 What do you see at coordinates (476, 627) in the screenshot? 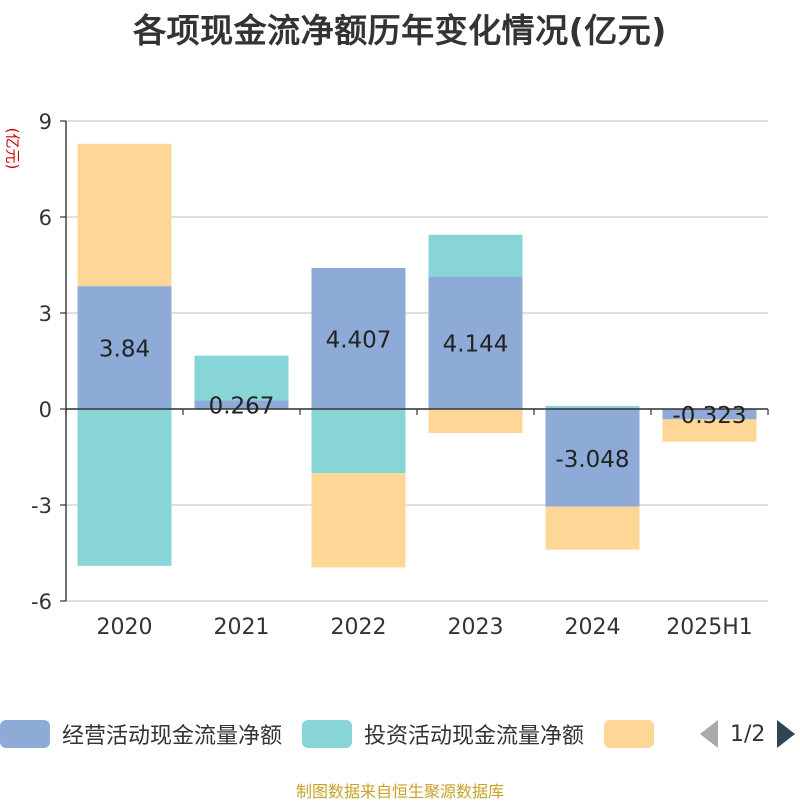
I see `x-tick-label-2023: 2023` at bounding box center [476, 627].